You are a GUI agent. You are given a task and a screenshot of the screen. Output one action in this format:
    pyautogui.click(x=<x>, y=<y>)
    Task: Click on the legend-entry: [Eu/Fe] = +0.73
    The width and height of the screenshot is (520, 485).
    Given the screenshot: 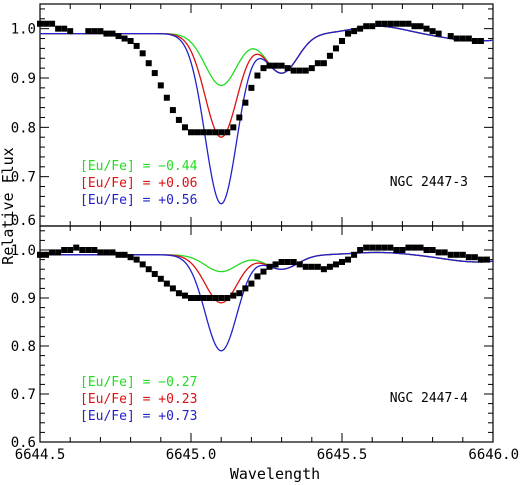 What is the action you would take?
    pyautogui.click(x=138, y=416)
    